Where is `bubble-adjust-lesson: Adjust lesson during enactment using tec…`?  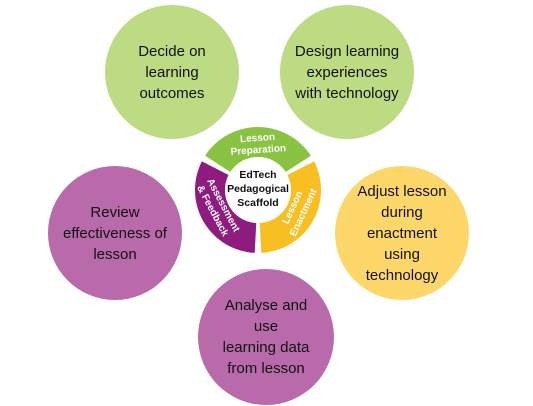 bubble-adjust-lesson: Adjust lesson during enactment using tec… is located at coordinates (402, 233).